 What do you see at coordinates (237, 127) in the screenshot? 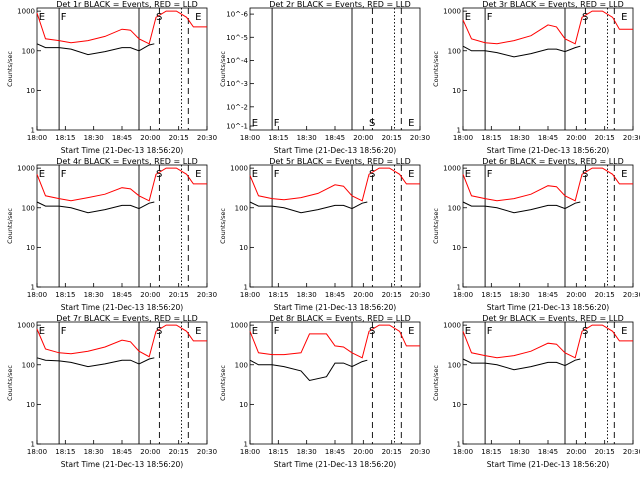
I see `y-tick-label: 10^-1` at bounding box center [237, 127].